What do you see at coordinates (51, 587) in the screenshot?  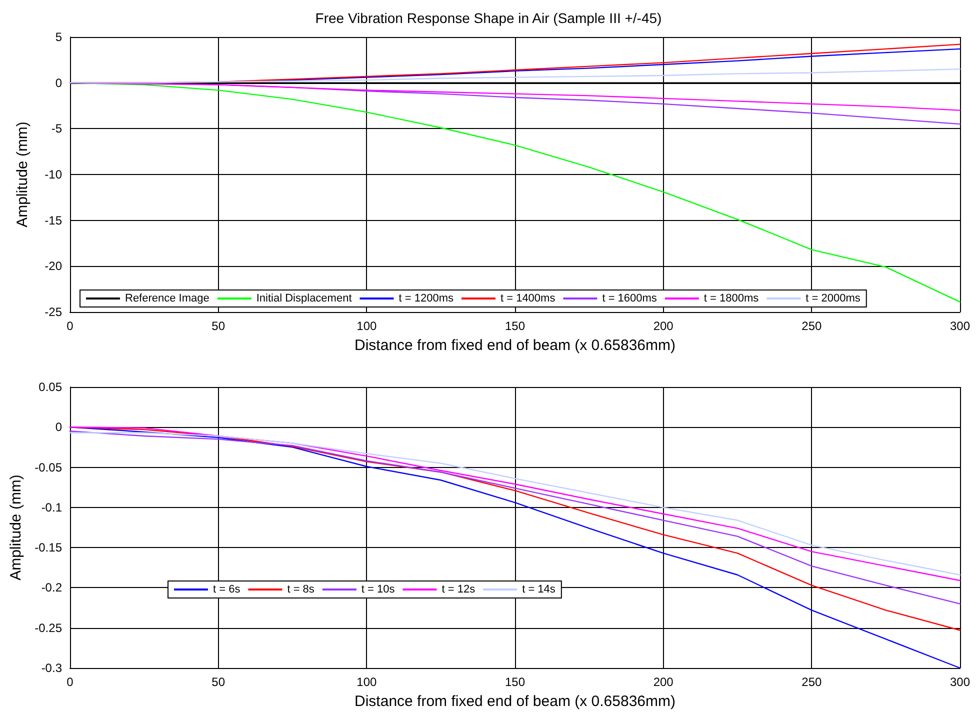 I see `y-tick-label: -0.2` at bounding box center [51, 587].